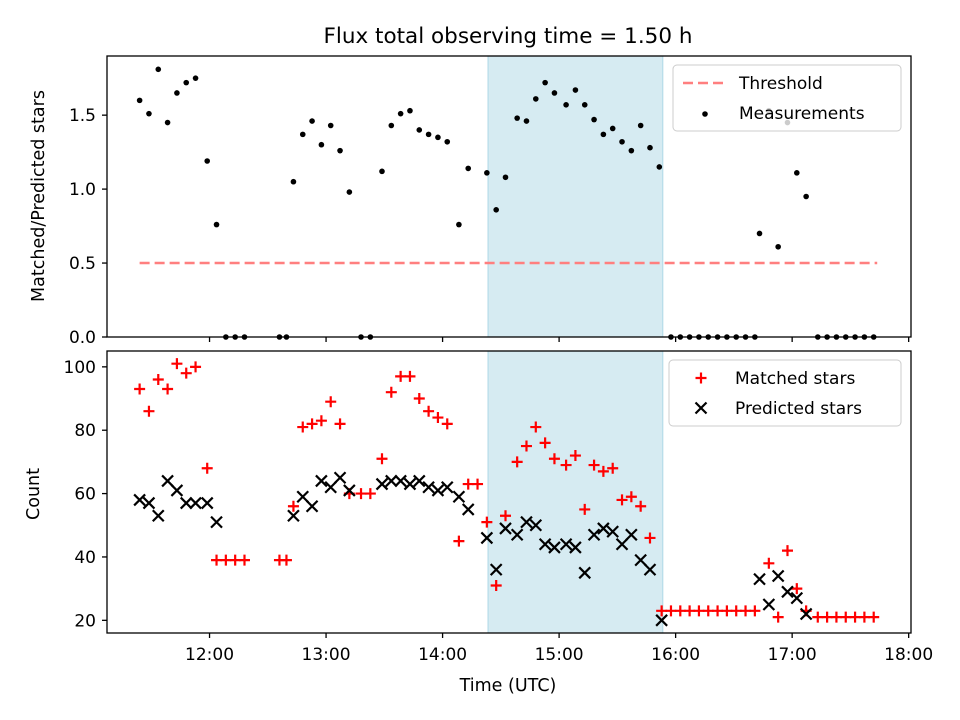 The width and height of the screenshot is (960, 720). I want to click on legend-x-swatch, so click(701, 408).